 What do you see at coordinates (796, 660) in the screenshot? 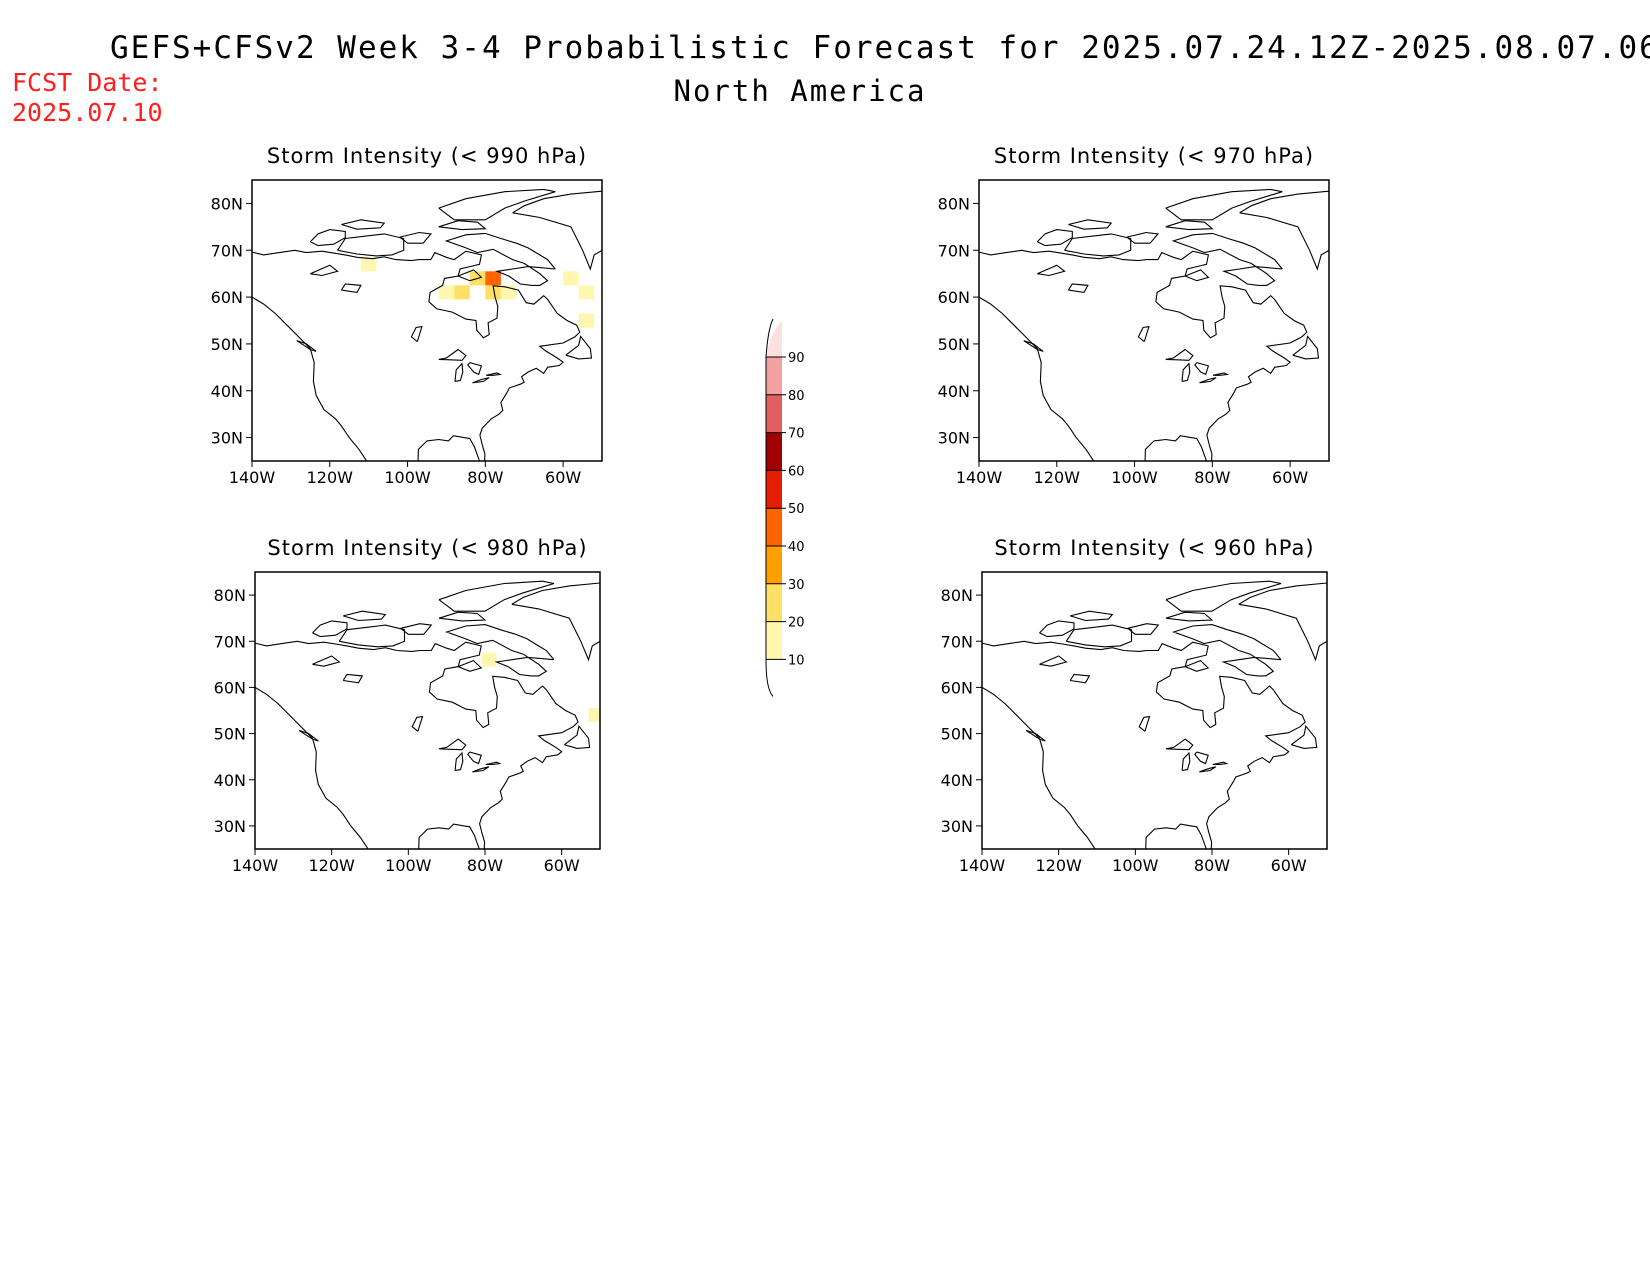
I see `colorbar-label: 10` at bounding box center [796, 660].